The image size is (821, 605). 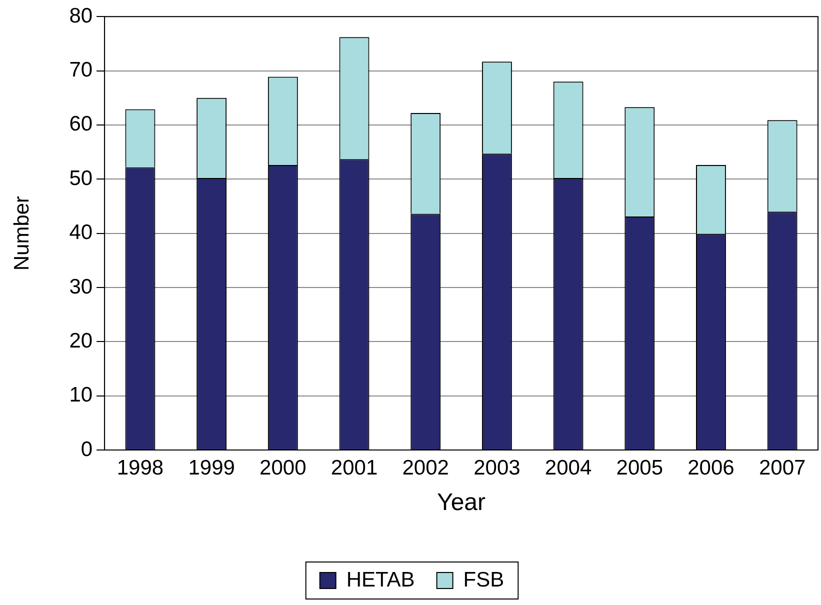 What do you see at coordinates (81, 340) in the screenshot?
I see `y-tick-label: 20` at bounding box center [81, 340].